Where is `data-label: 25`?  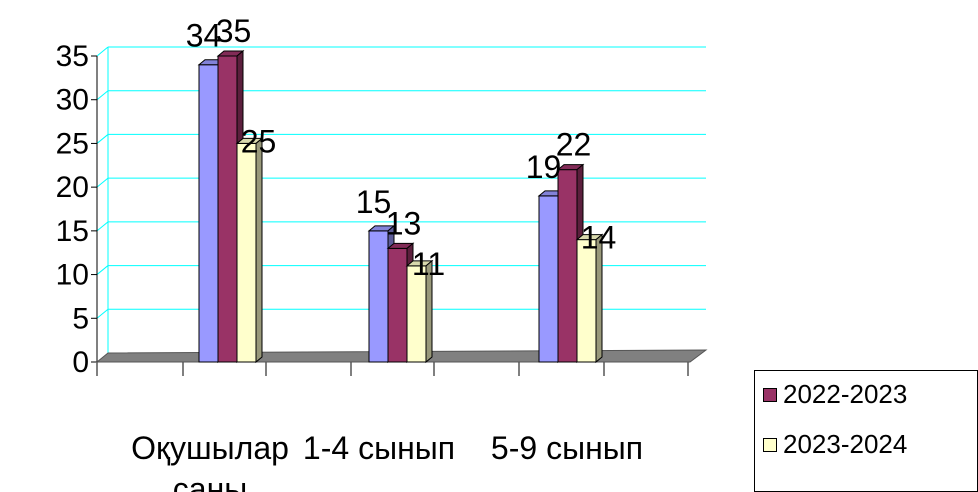
data-label: 25 is located at coordinates (259, 141).